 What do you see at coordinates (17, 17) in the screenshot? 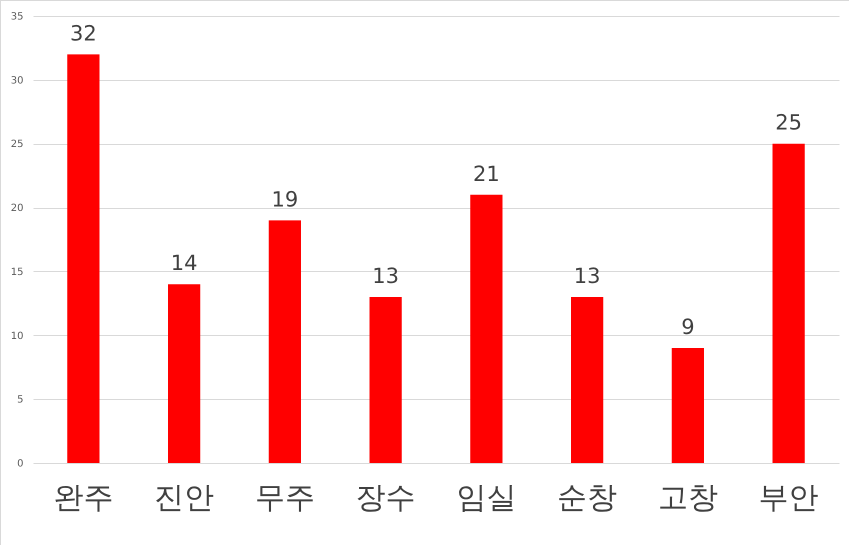
I see `y-tick-label: 35` at bounding box center [17, 17].